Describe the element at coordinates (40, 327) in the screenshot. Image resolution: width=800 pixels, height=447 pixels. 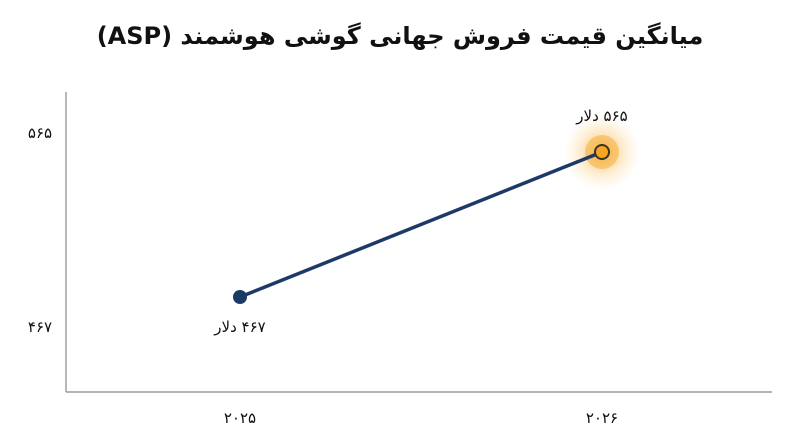
I see `y-tick-label: ۴۶۷` at that location.